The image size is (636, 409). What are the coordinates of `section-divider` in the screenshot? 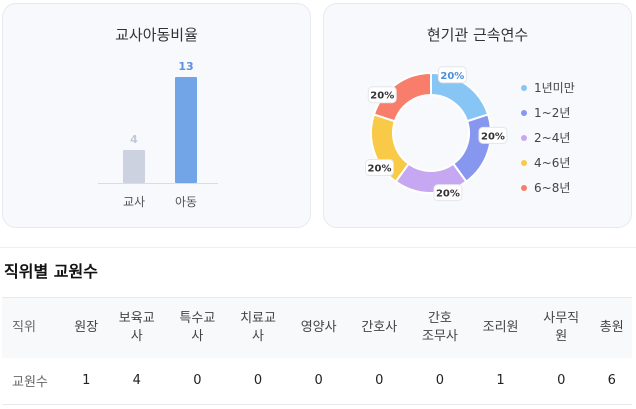 It's located at (318, 247).